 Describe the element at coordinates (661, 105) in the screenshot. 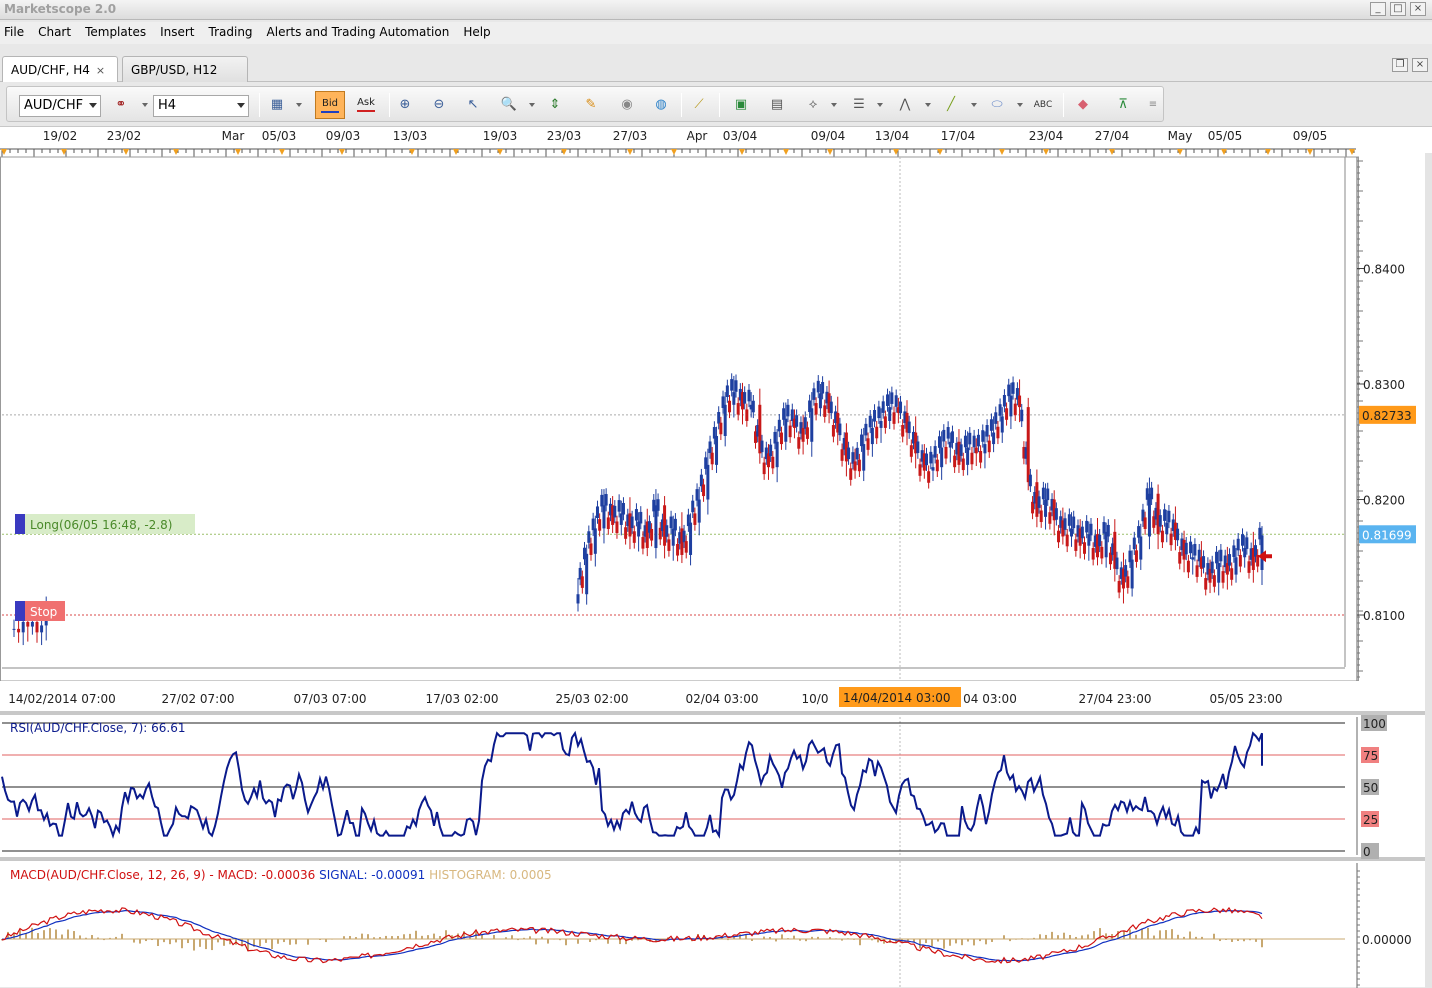

I see `globe-icon: ◍` at that location.